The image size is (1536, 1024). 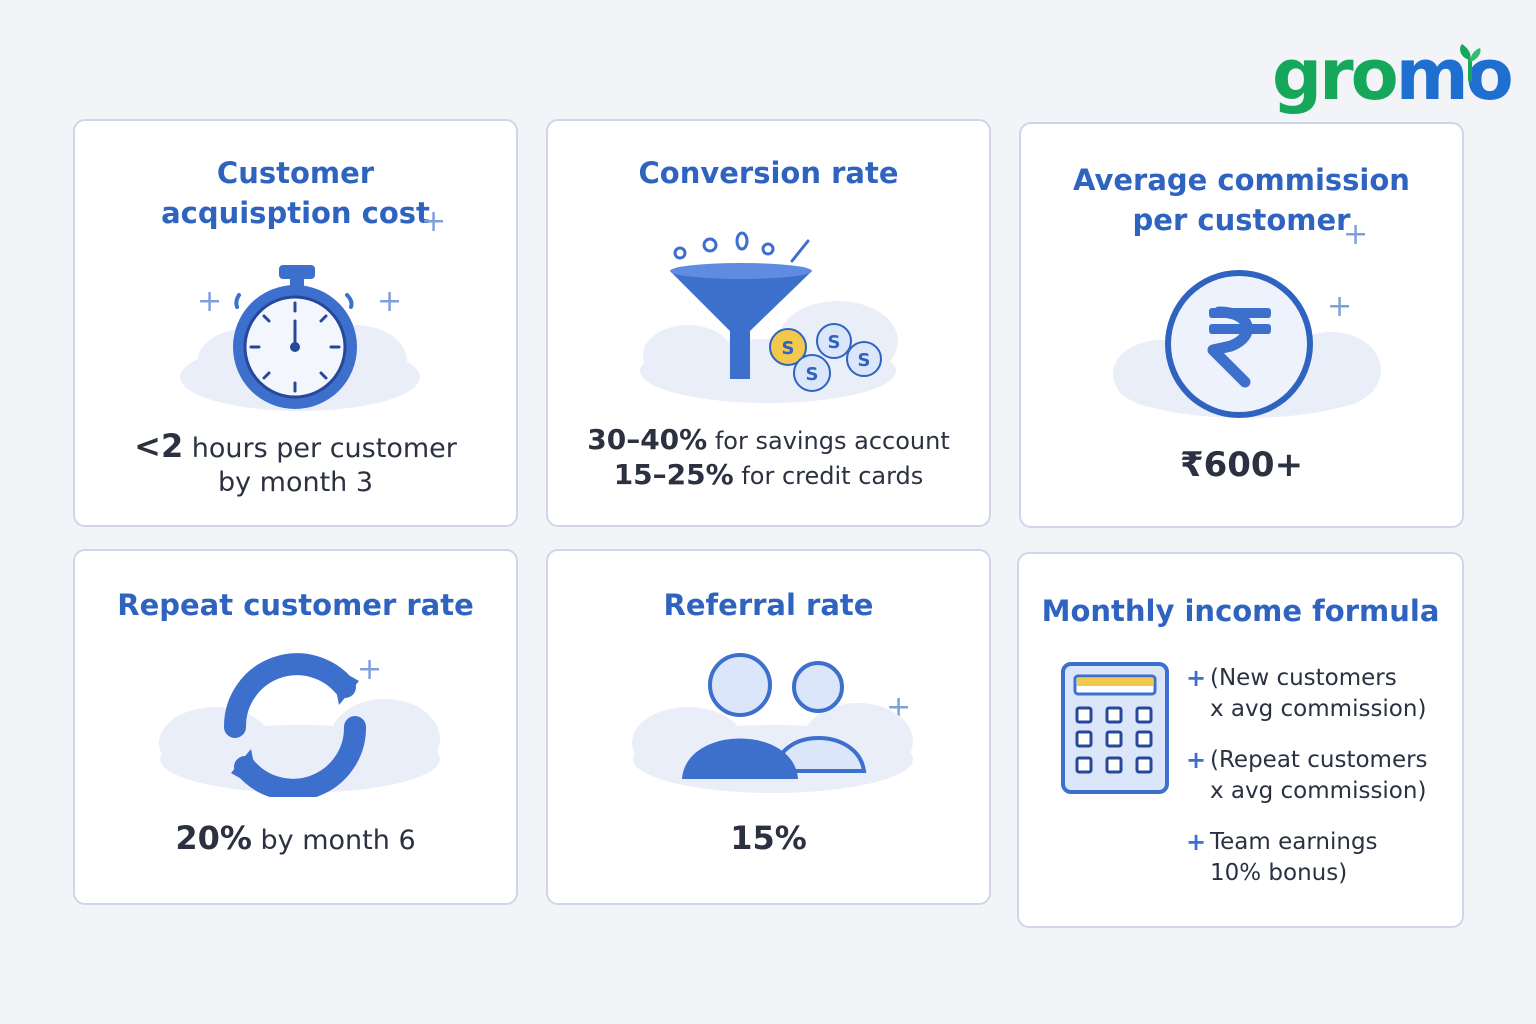 What do you see at coordinates (295, 193) in the screenshot?
I see `card-title: Customer acquisption cost` at bounding box center [295, 193].